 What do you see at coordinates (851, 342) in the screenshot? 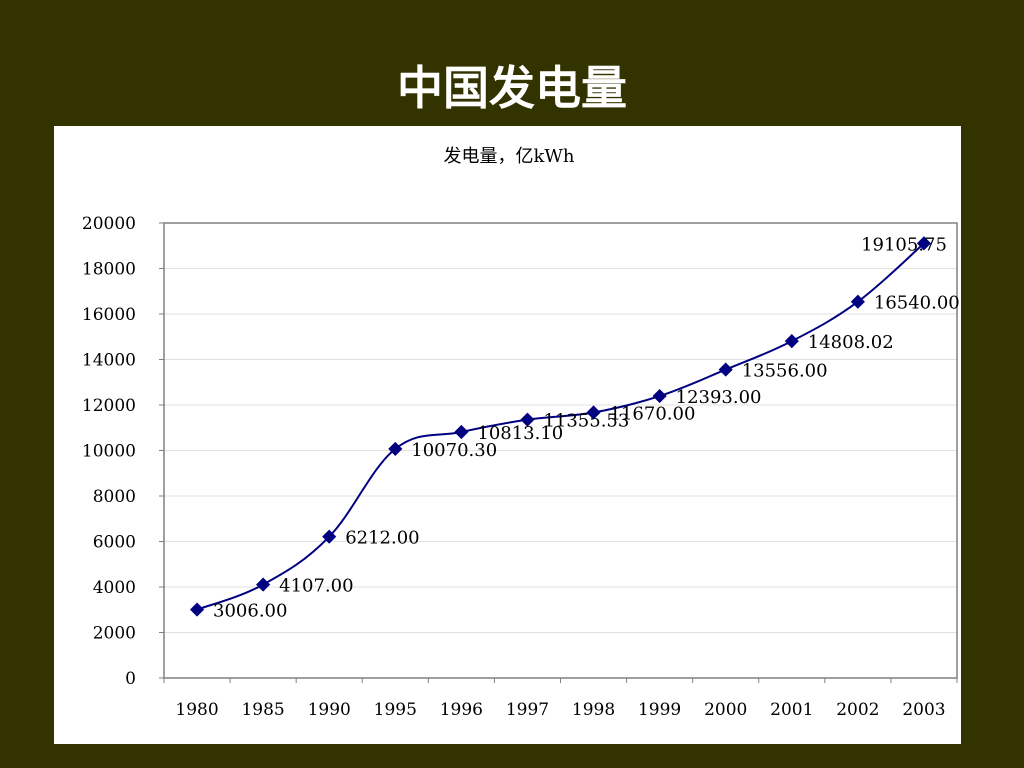
I see `data-label: 14808.02` at bounding box center [851, 342].